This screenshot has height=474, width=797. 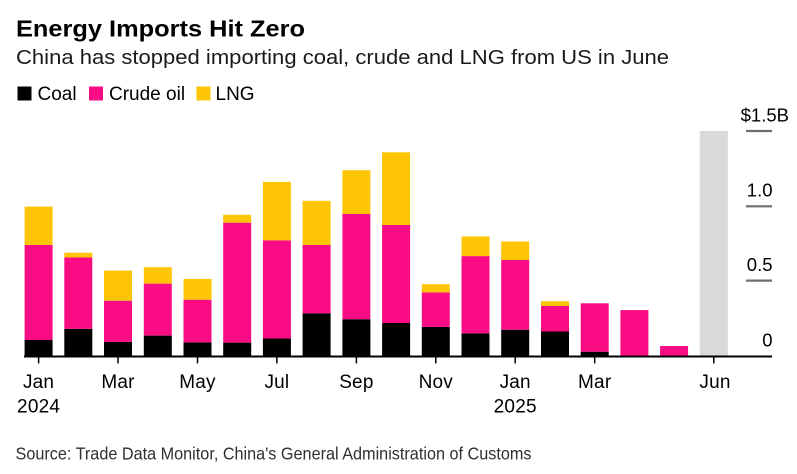 What do you see at coordinates (356, 382) in the screenshot?
I see `svg-text: Sep` at bounding box center [356, 382].